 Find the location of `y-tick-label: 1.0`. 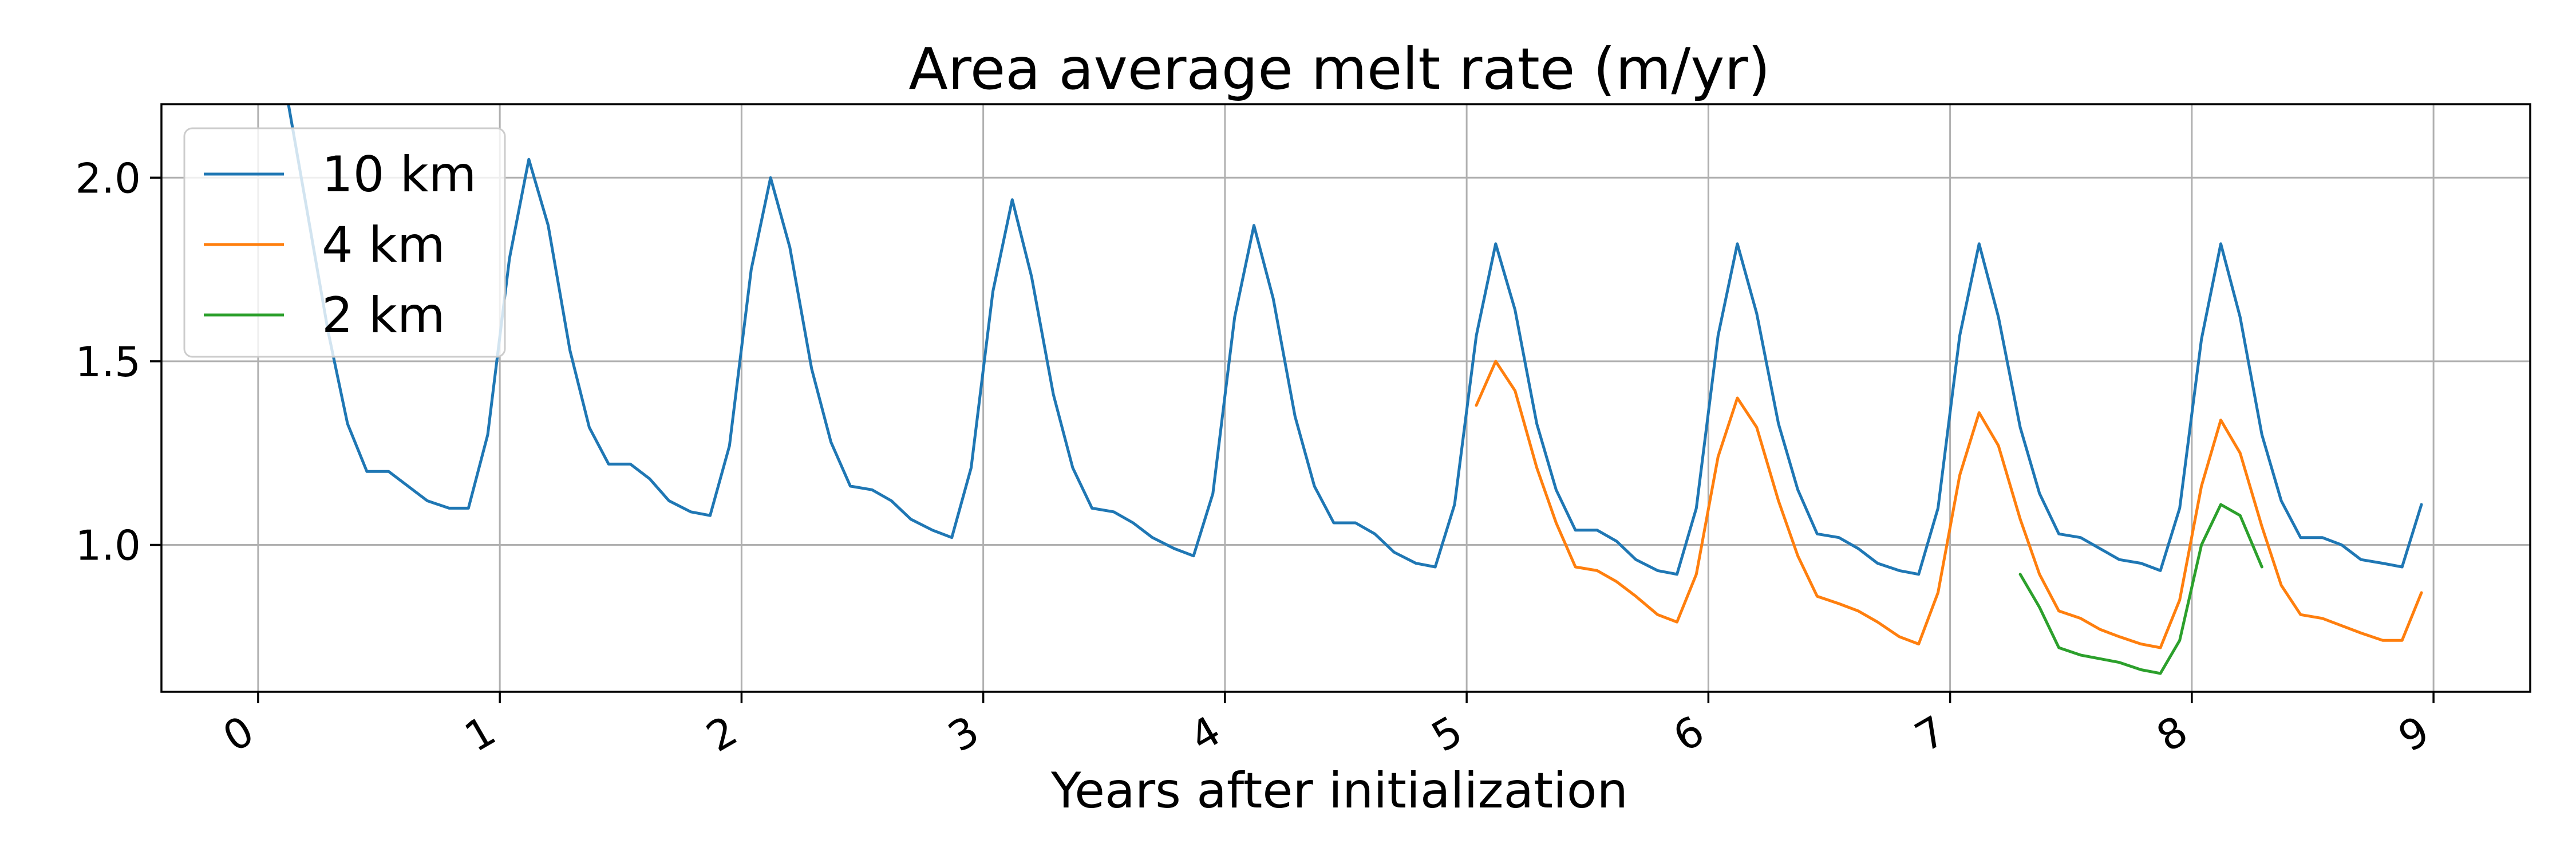

y-tick-label: 1.0 is located at coordinates (108, 546).